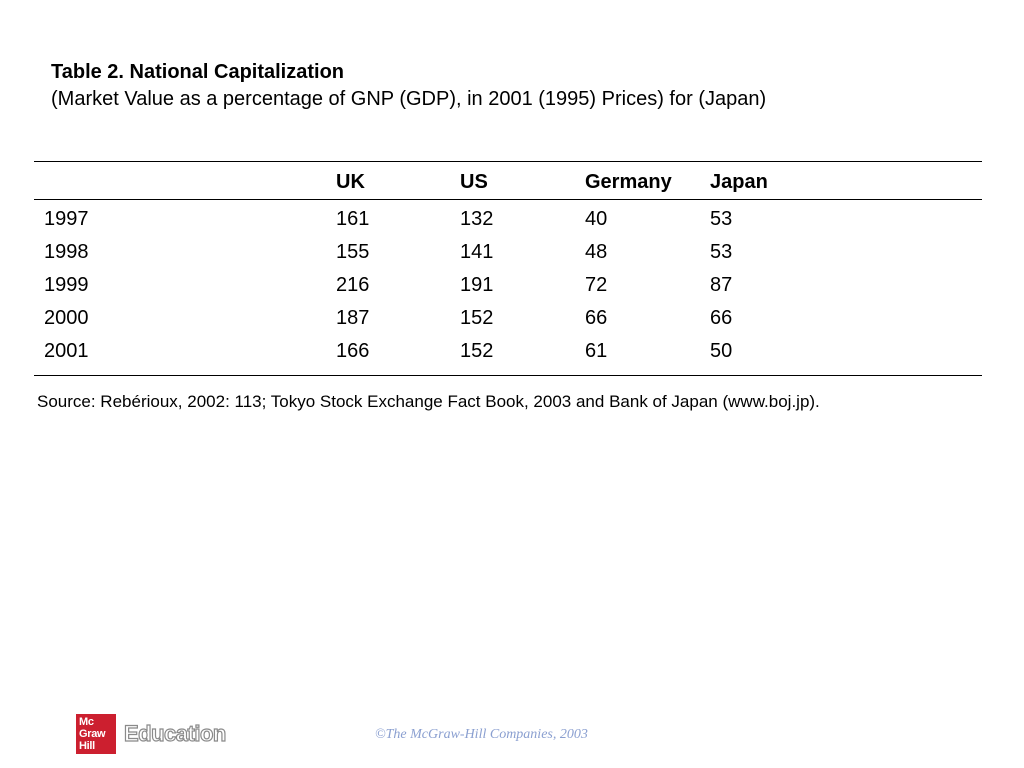  What do you see at coordinates (596, 219) in the screenshot?
I see `cell-germany: 40` at bounding box center [596, 219].